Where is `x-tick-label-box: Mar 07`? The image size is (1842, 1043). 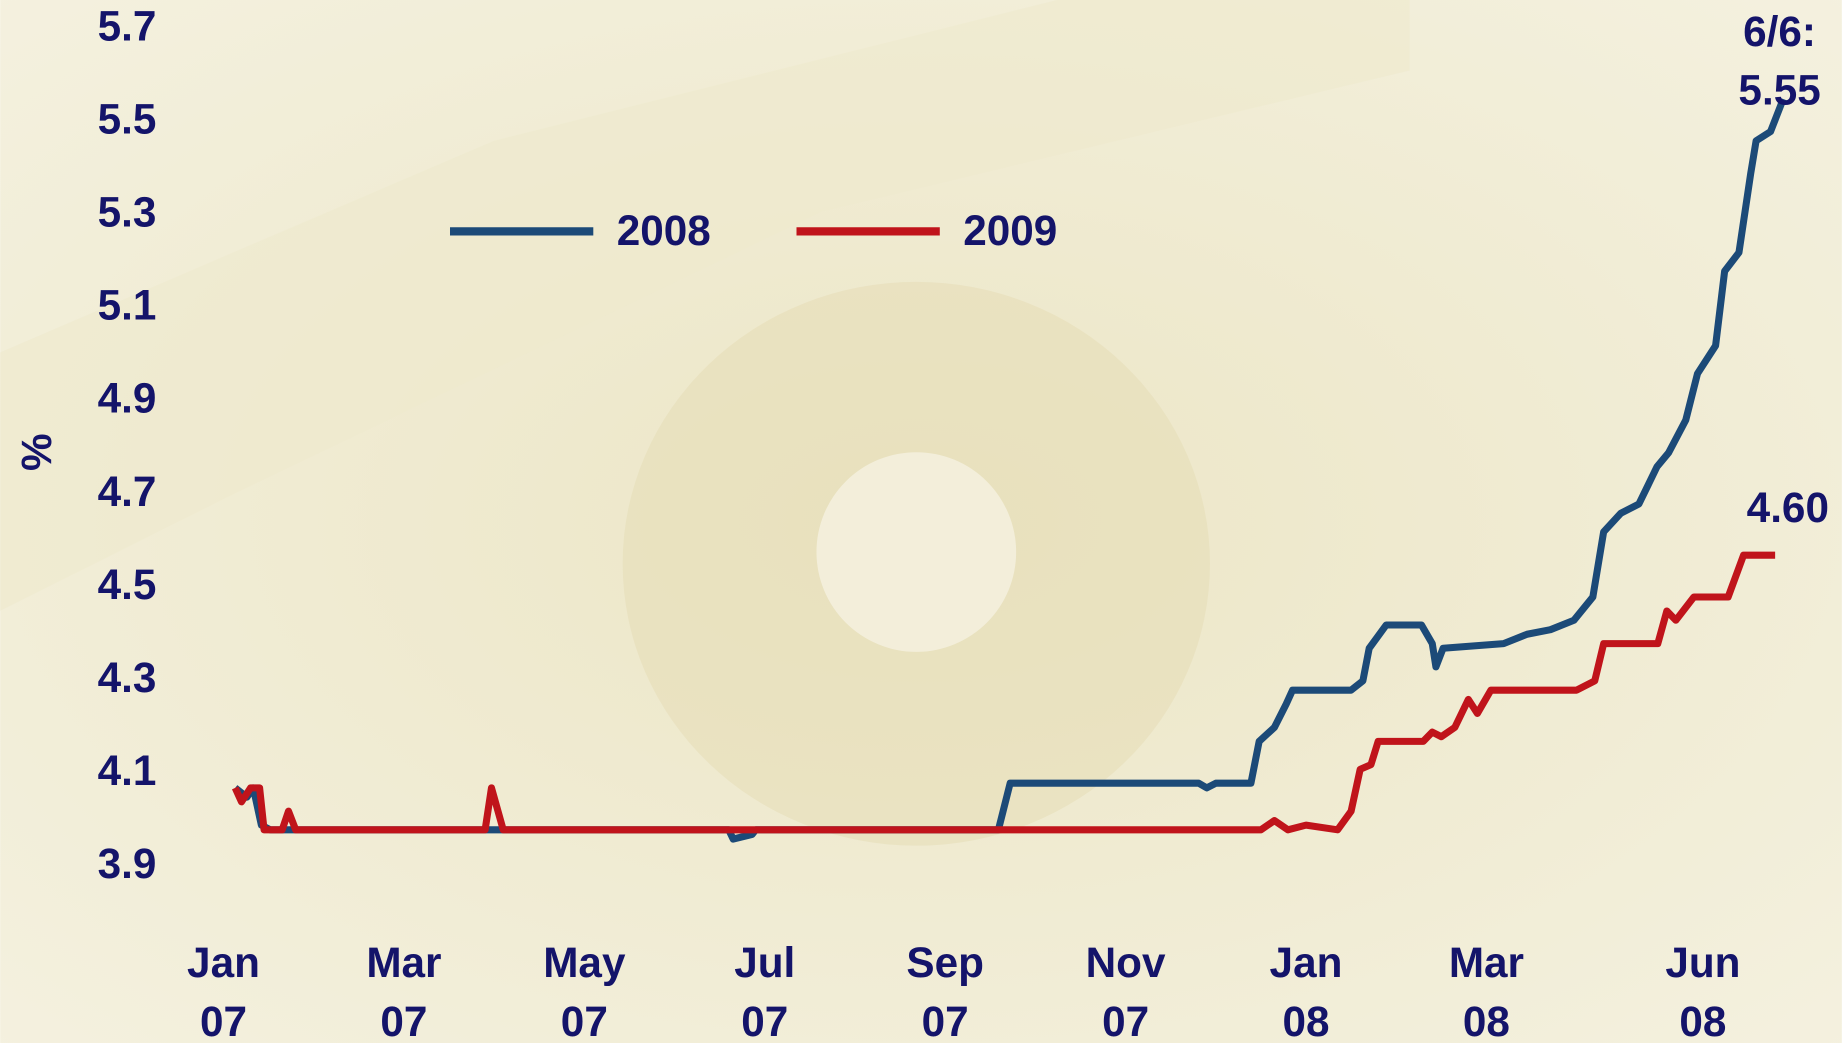 x-tick-label-box: Mar 07 is located at coordinates (404, 990).